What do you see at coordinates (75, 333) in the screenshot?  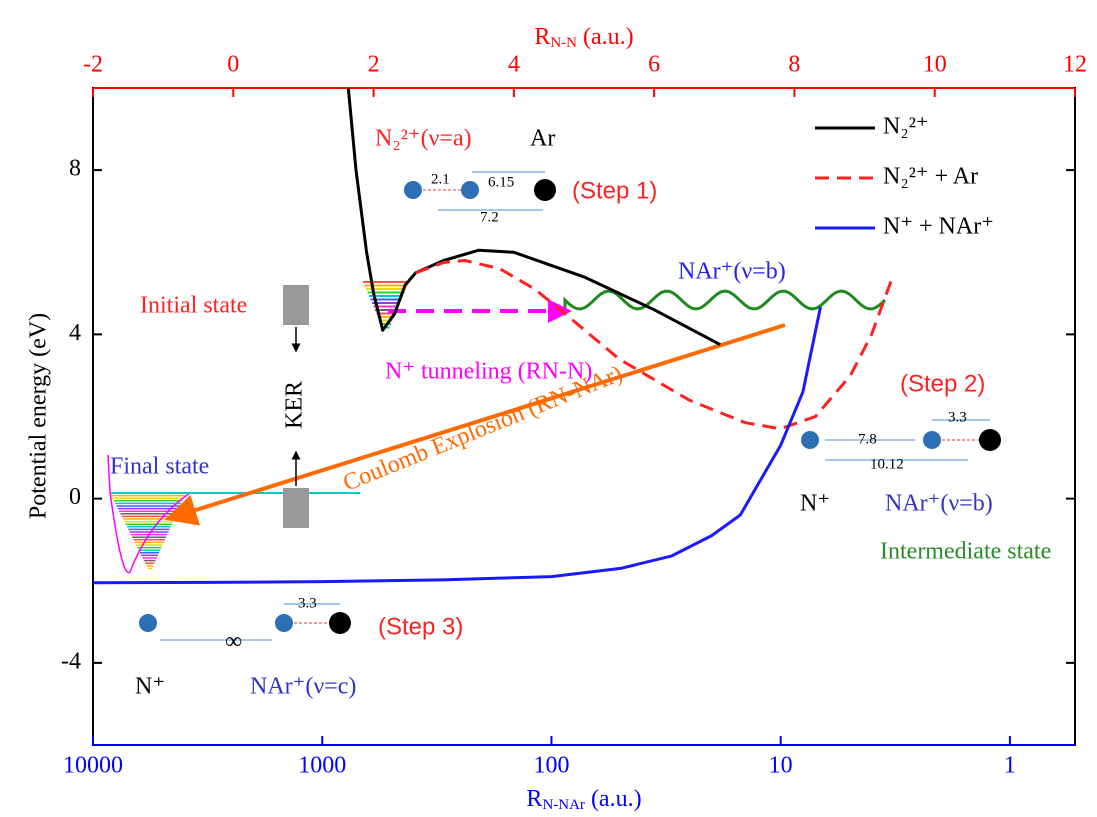 I see `y-tick-label: 4` at bounding box center [75, 333].